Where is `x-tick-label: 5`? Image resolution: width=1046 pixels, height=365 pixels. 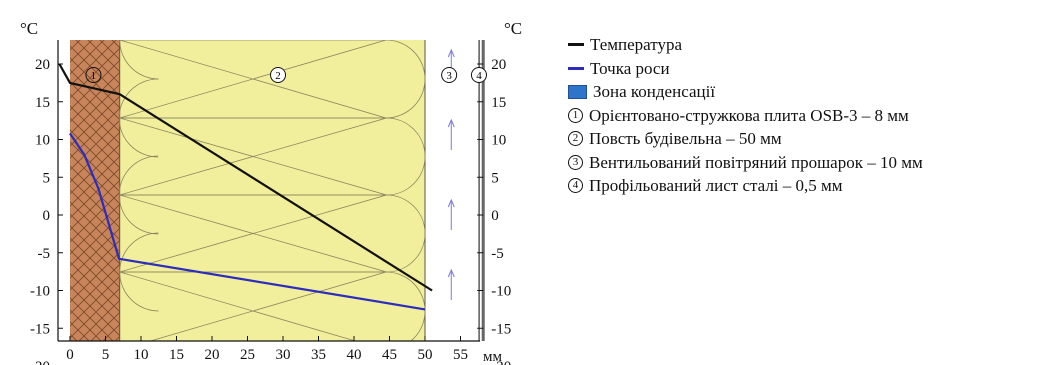
x-tick-label: 5 is located at coordinates (106, 355).